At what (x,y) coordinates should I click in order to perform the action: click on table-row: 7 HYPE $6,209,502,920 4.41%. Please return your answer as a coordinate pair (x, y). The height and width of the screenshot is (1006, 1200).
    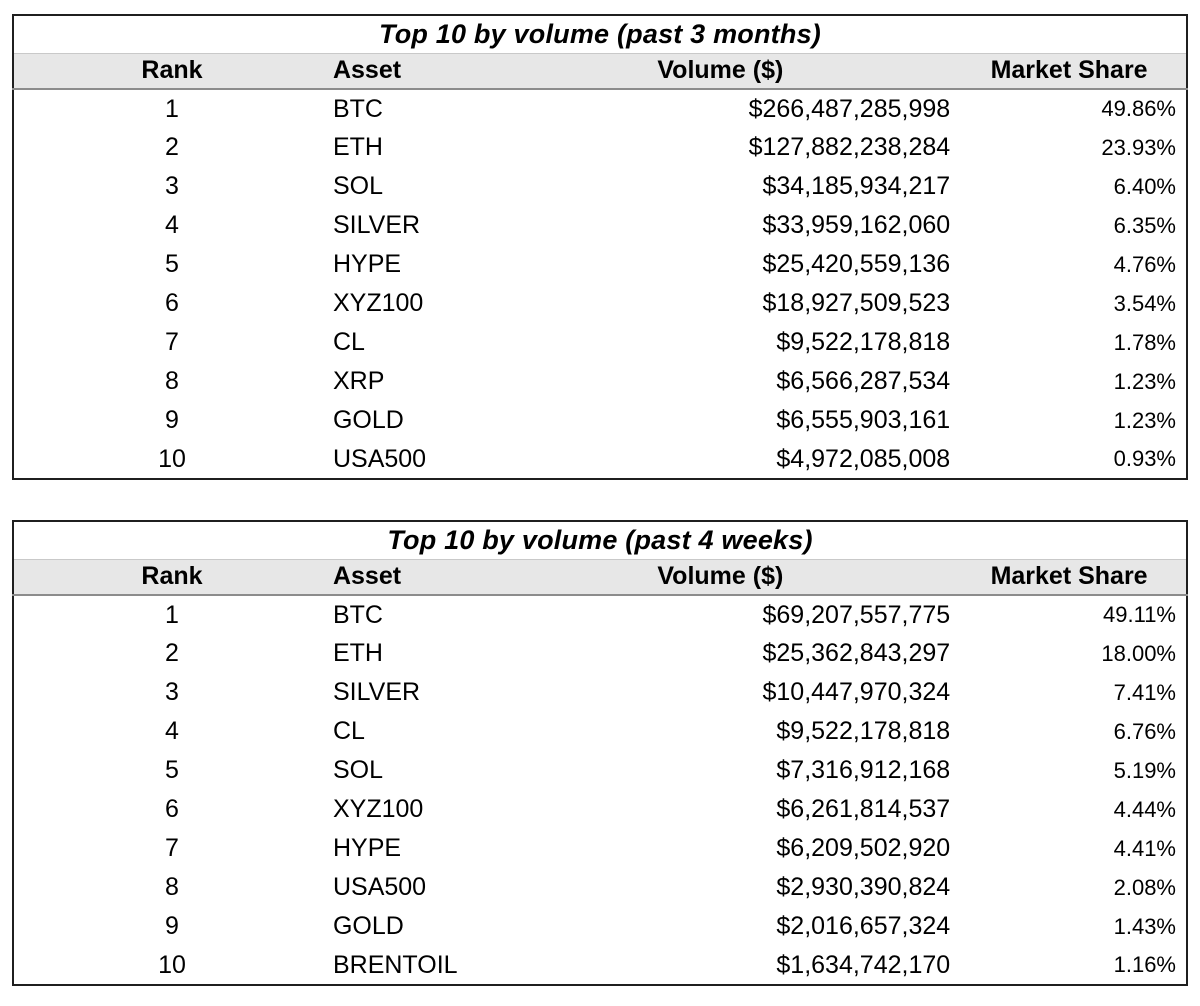
    Looking at the image, I should click on (600, 848).